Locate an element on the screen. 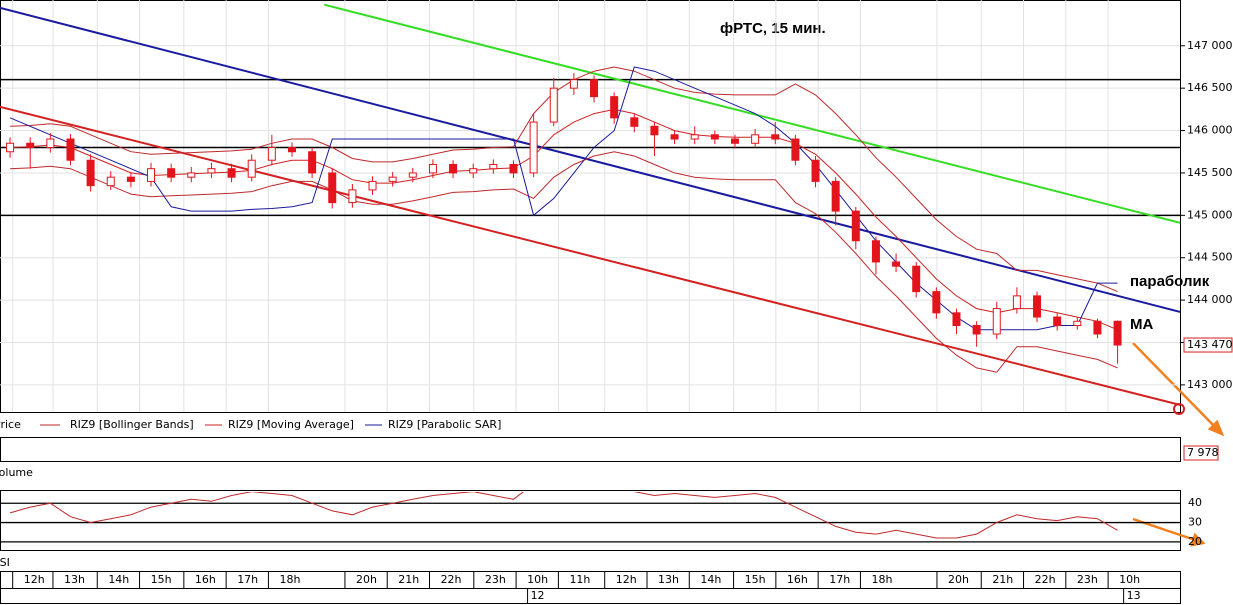  x-tick-label: 14h is located at coordinates (710, 579).